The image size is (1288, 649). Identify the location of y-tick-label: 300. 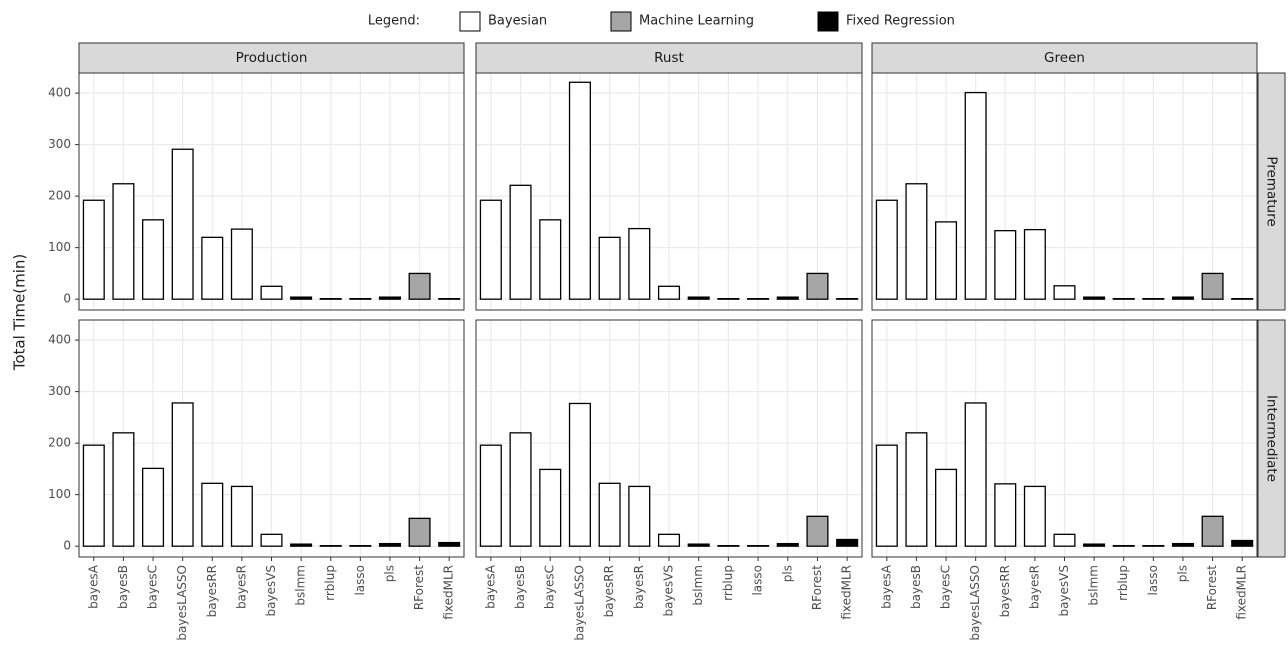
(59, 144).